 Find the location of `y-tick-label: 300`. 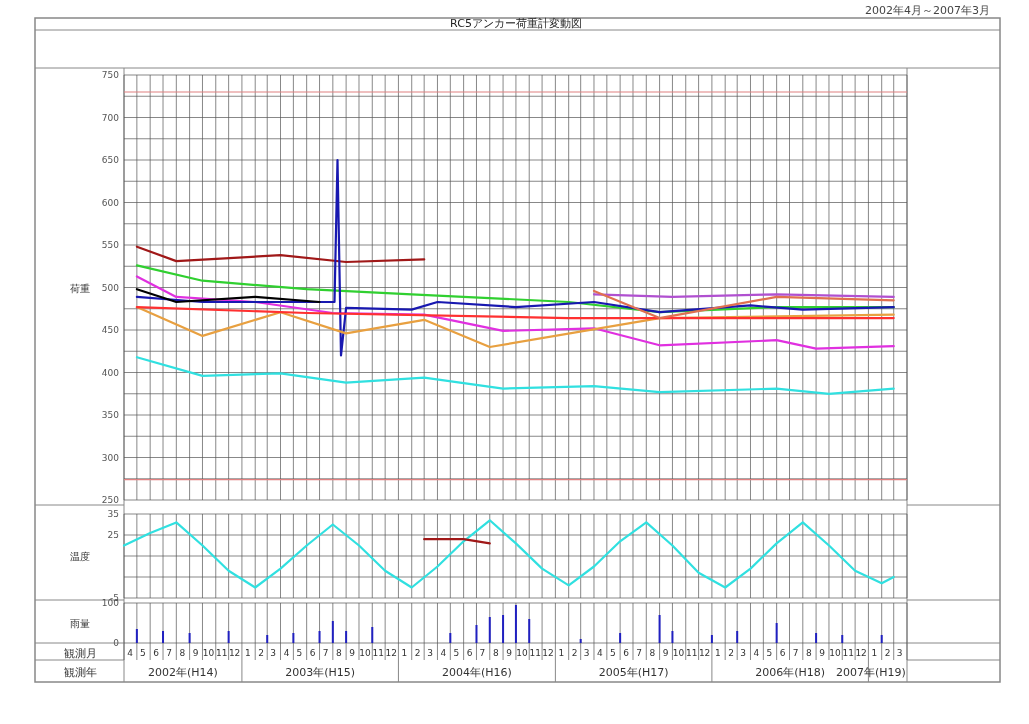

y-tick-label: 300 is located at coordinates (110, 457).